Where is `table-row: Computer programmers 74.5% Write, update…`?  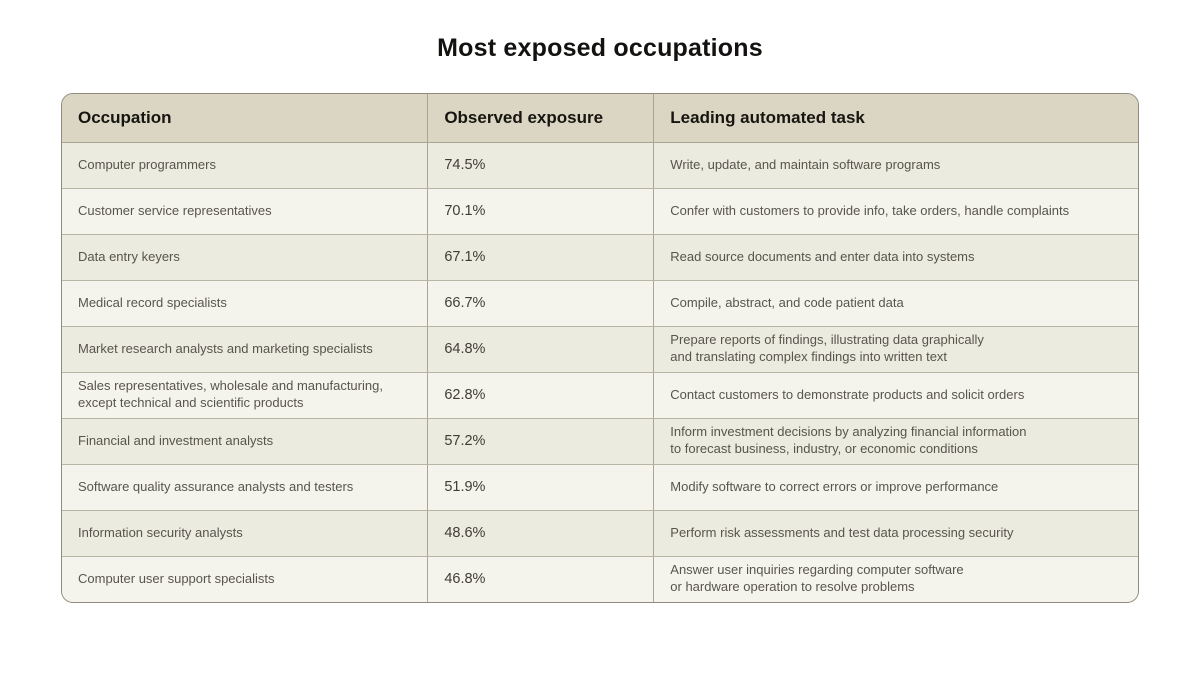
table-row: Computer programmers 74.5% Write, update… is located at coordinates (600, 165).